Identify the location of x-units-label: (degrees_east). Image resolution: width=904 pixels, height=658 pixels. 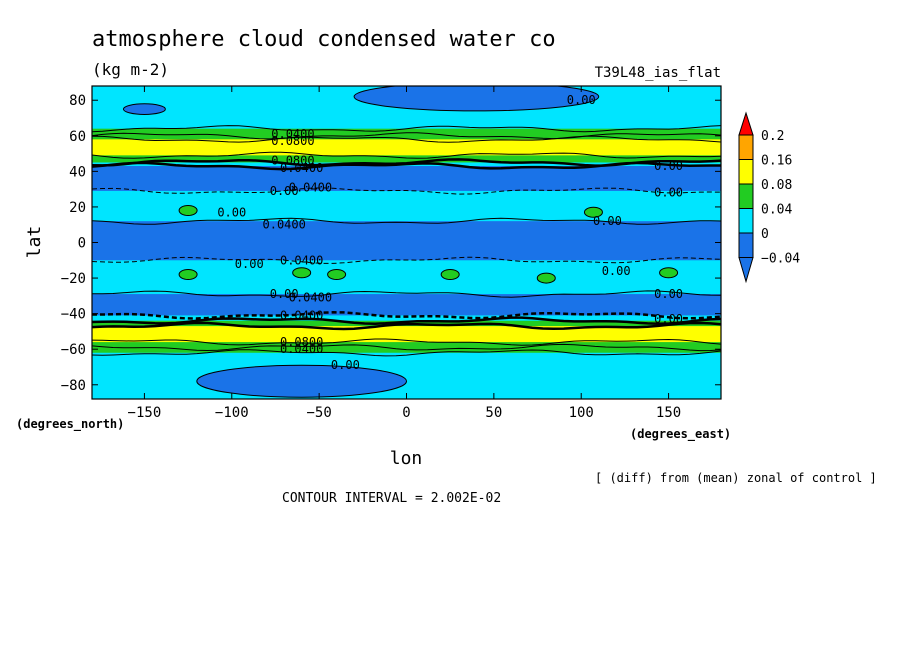
(680, 434).